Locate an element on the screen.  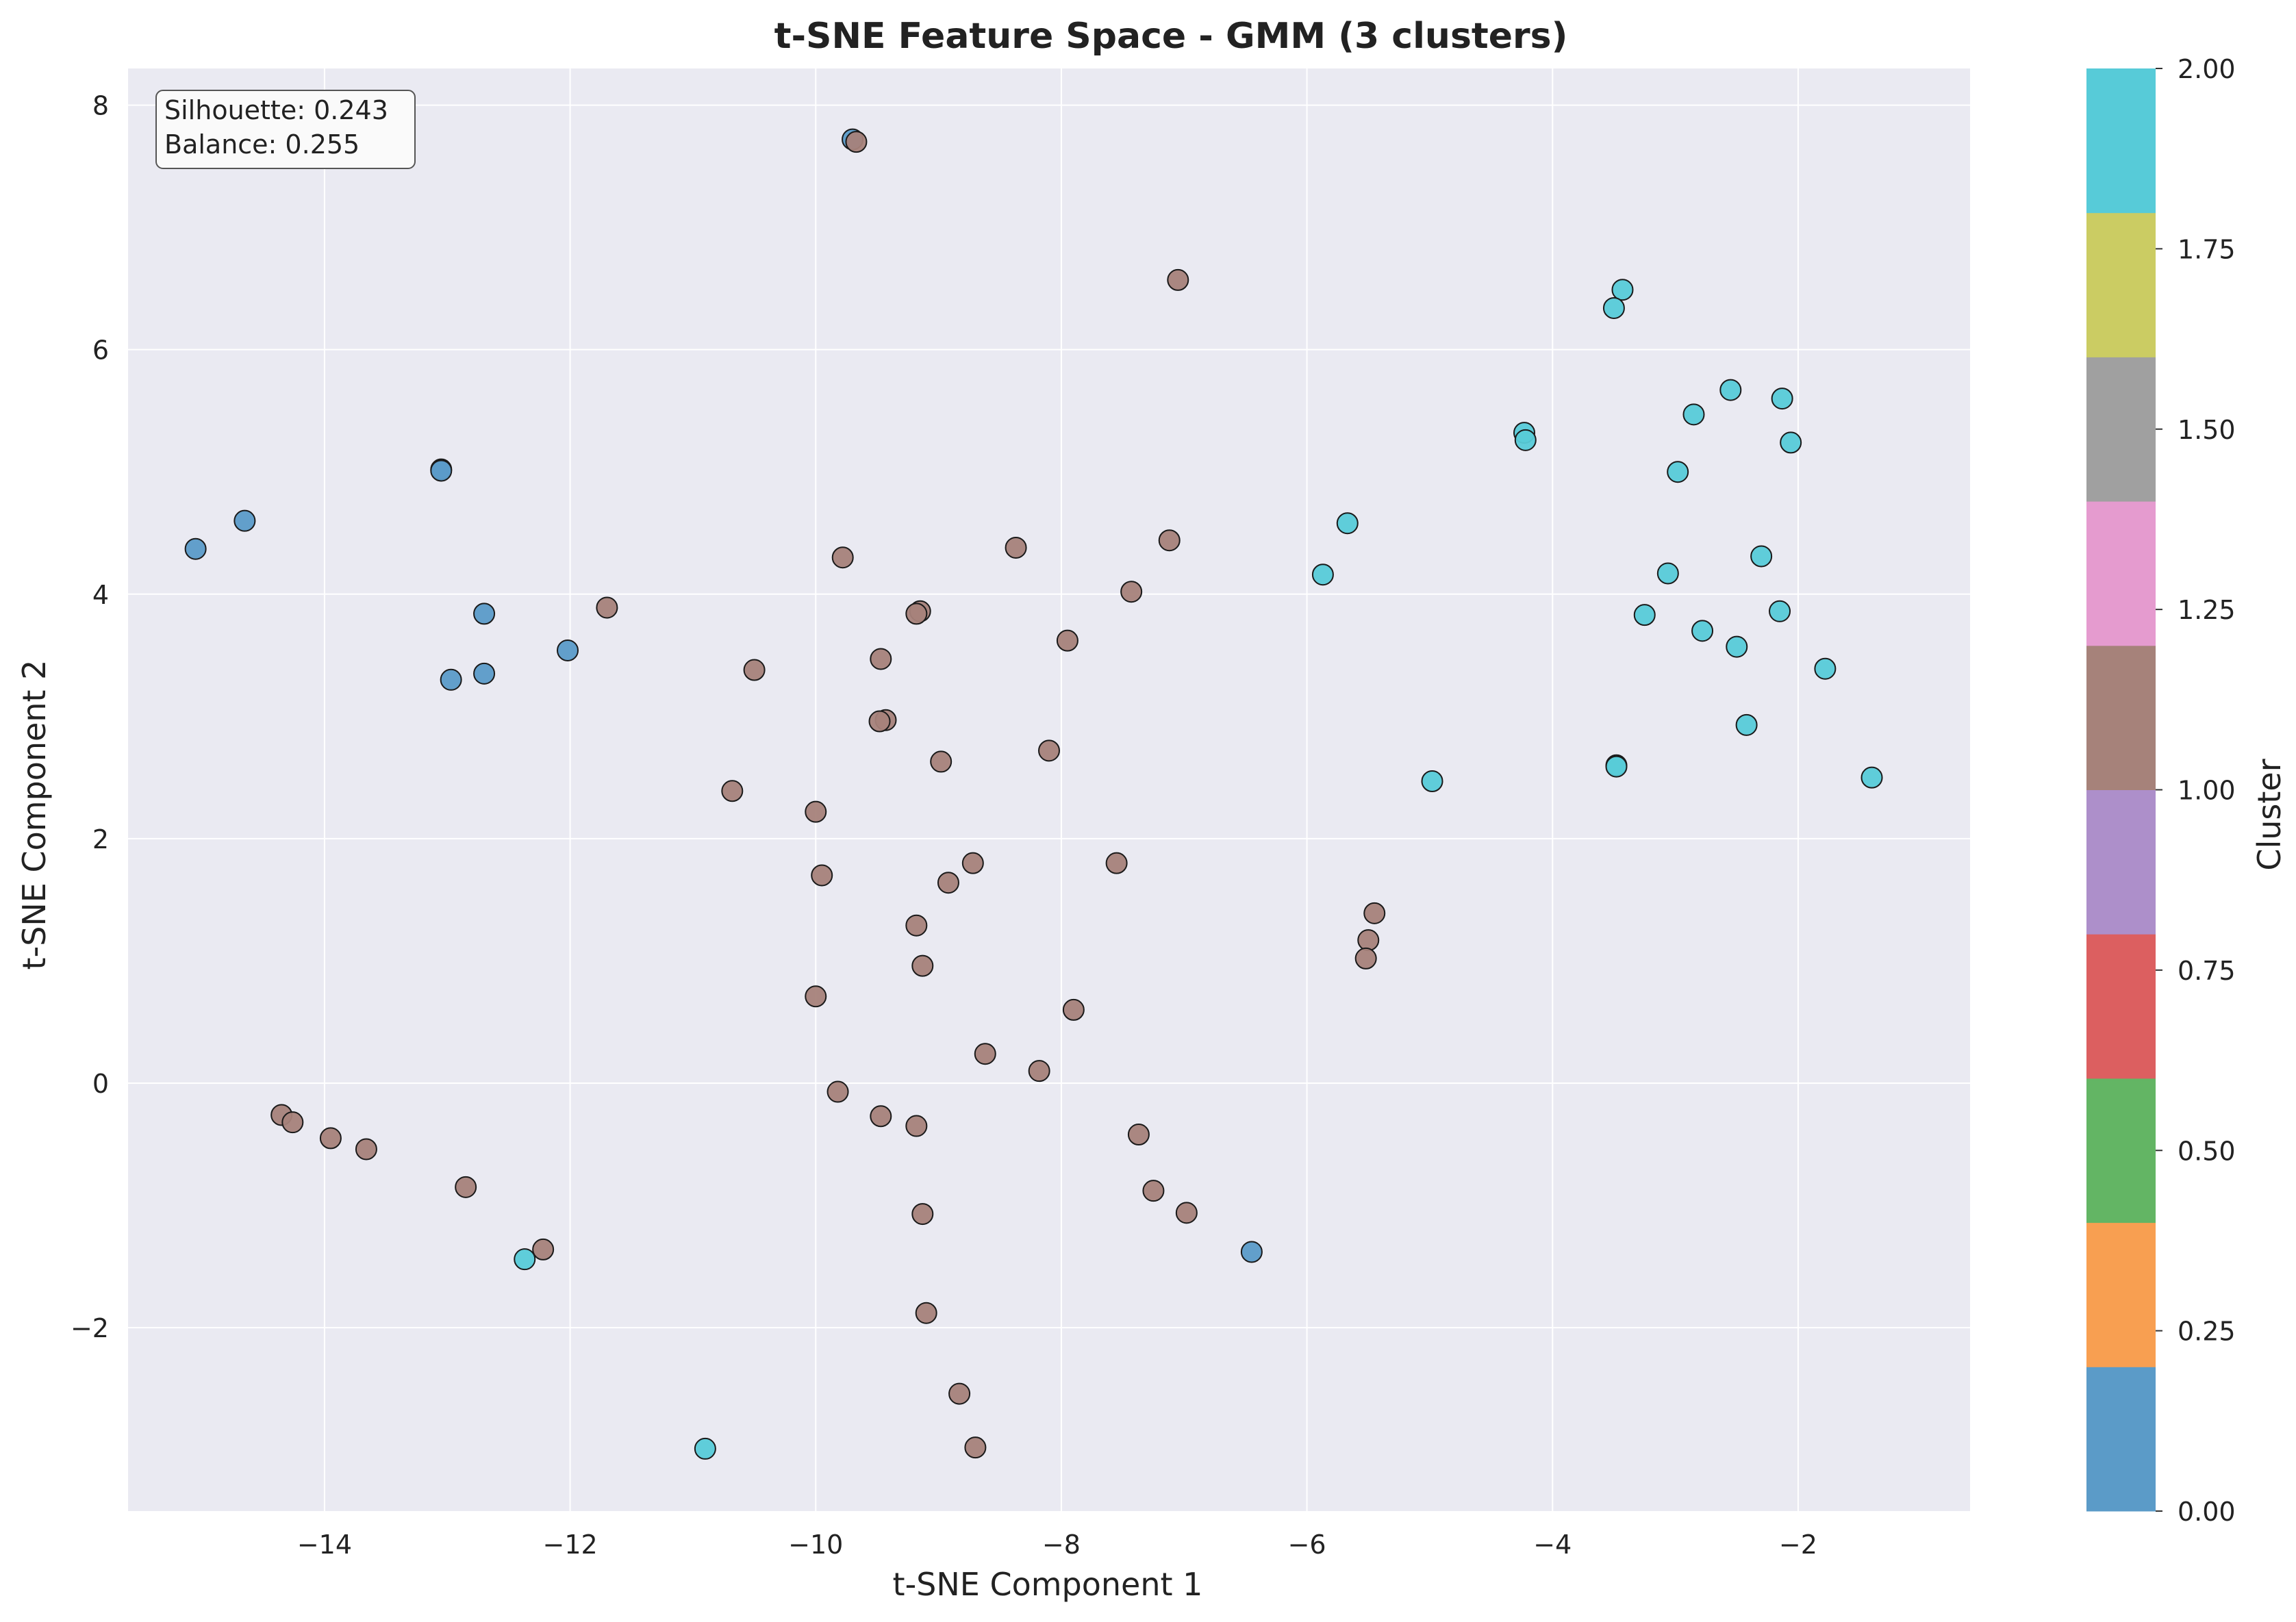
x-tick-label: −6 is located at coordinates (1307, 1545).